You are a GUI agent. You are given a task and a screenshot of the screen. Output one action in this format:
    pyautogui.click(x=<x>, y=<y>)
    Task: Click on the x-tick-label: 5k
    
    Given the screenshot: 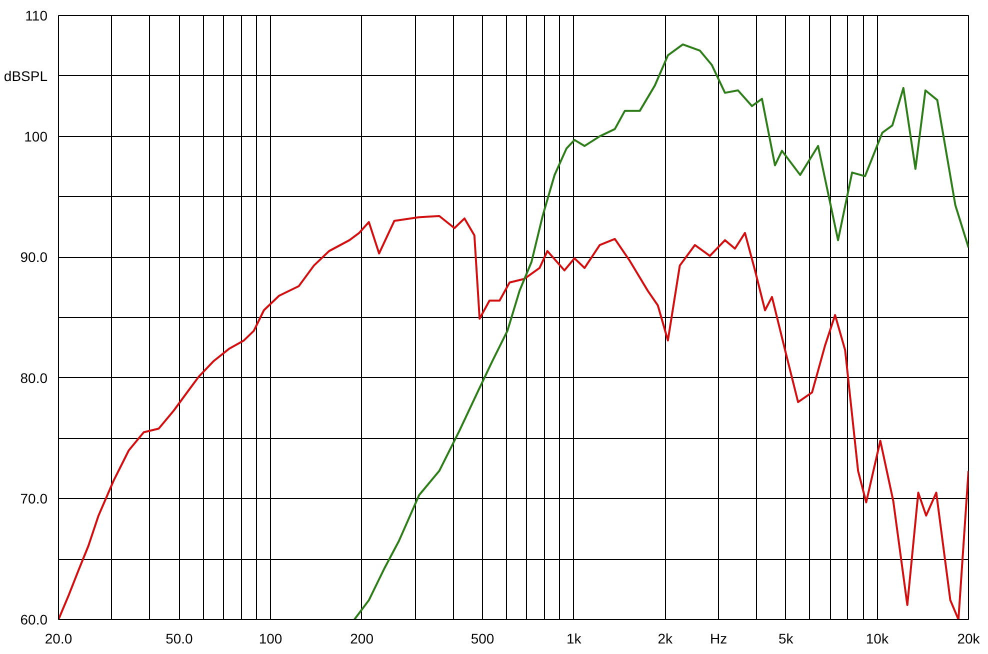 What is the action you would take?
    pyautogui.click(x=786, y=638)
    